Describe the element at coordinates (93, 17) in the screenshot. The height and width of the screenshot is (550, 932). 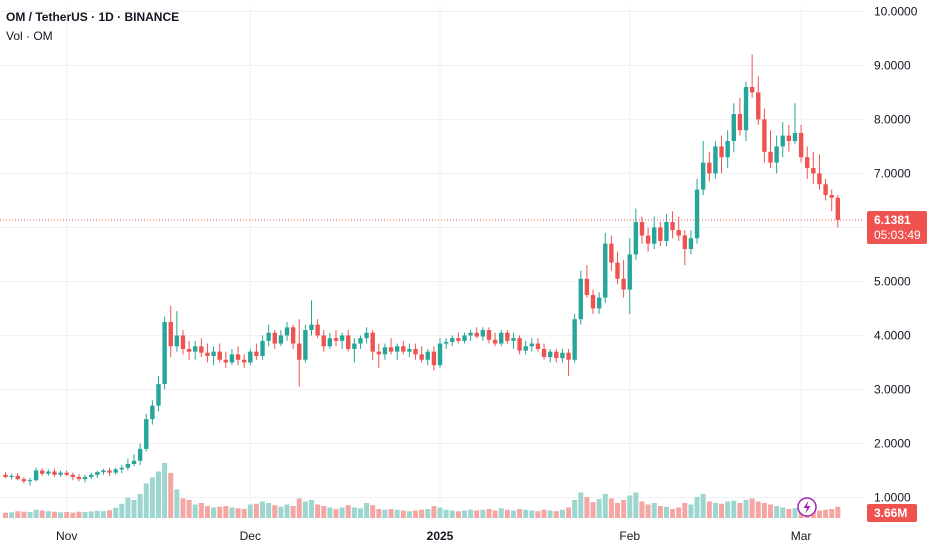
I see `chart-symbol-title: OM / TetherUS · 1D · BINANCE` at that location.